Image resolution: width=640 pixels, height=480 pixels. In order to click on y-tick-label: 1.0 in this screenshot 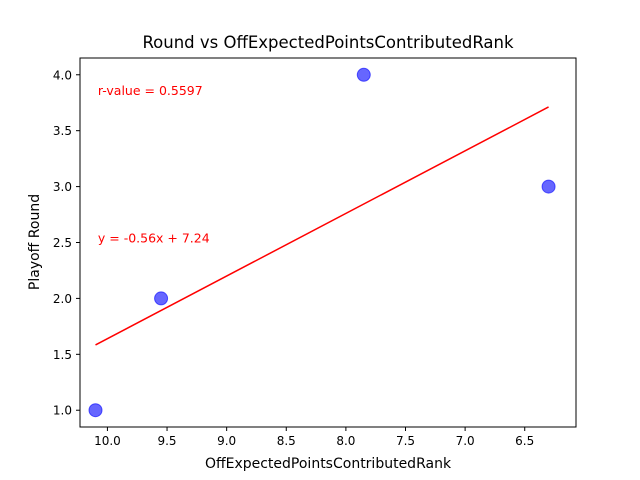, I will do `click(62, 411)`.